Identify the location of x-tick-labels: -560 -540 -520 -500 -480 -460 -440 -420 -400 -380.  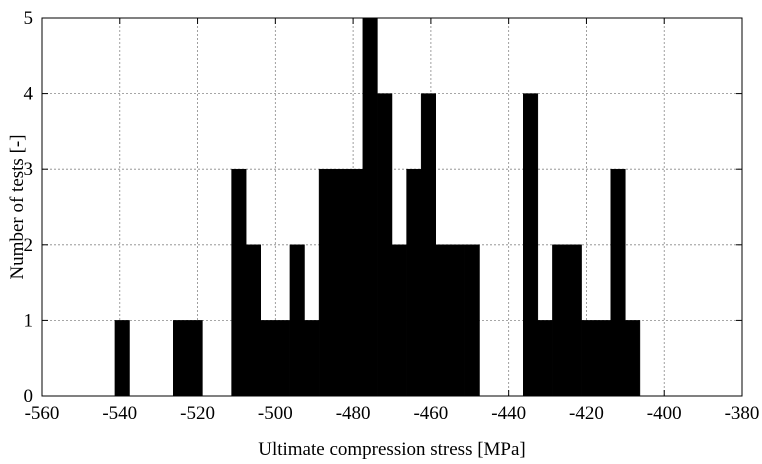
(392, 413).